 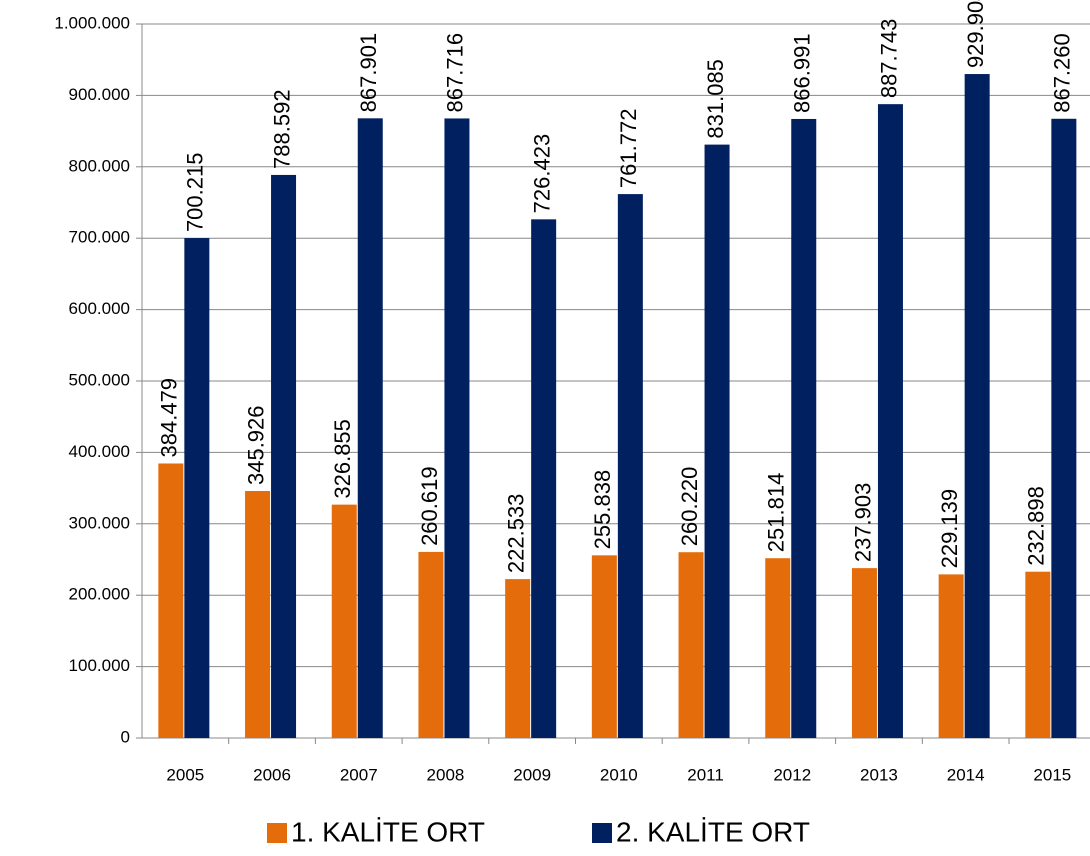 I want to click on value-label: 867.716, so click(x=455, y=73).